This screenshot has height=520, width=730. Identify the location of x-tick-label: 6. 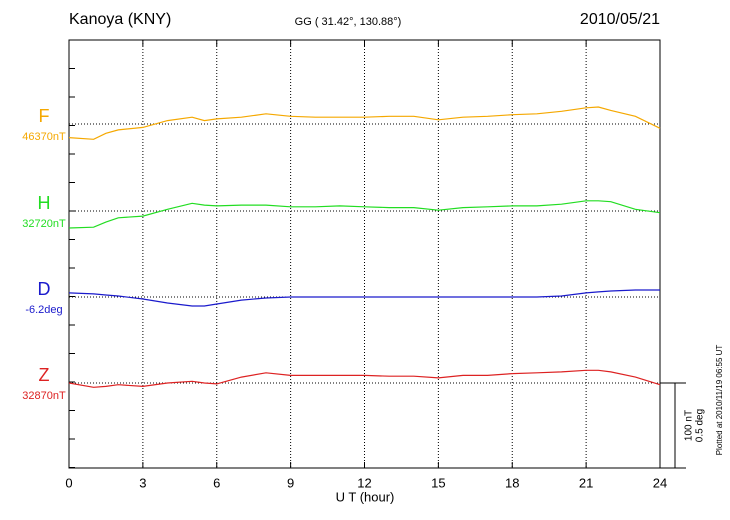
(216, 482).